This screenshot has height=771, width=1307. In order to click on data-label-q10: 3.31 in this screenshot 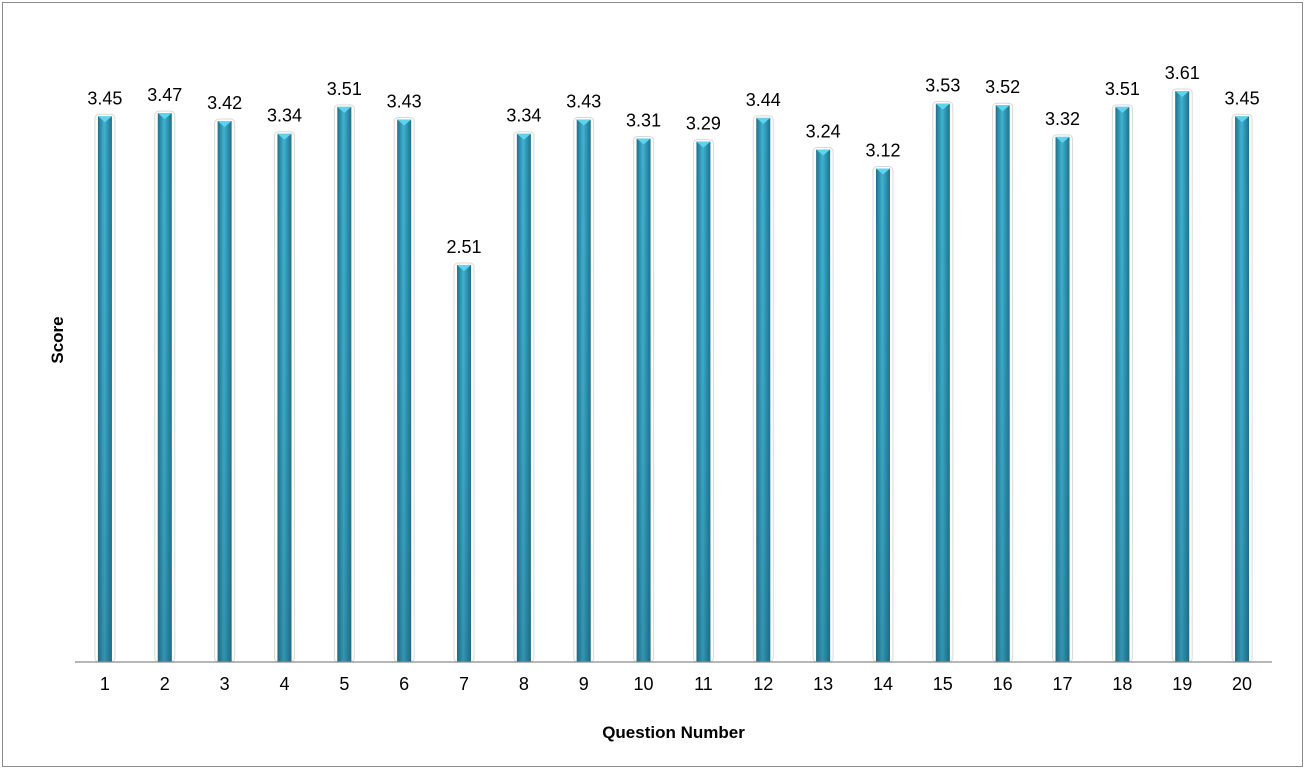, I will do `click(643, 120)`.